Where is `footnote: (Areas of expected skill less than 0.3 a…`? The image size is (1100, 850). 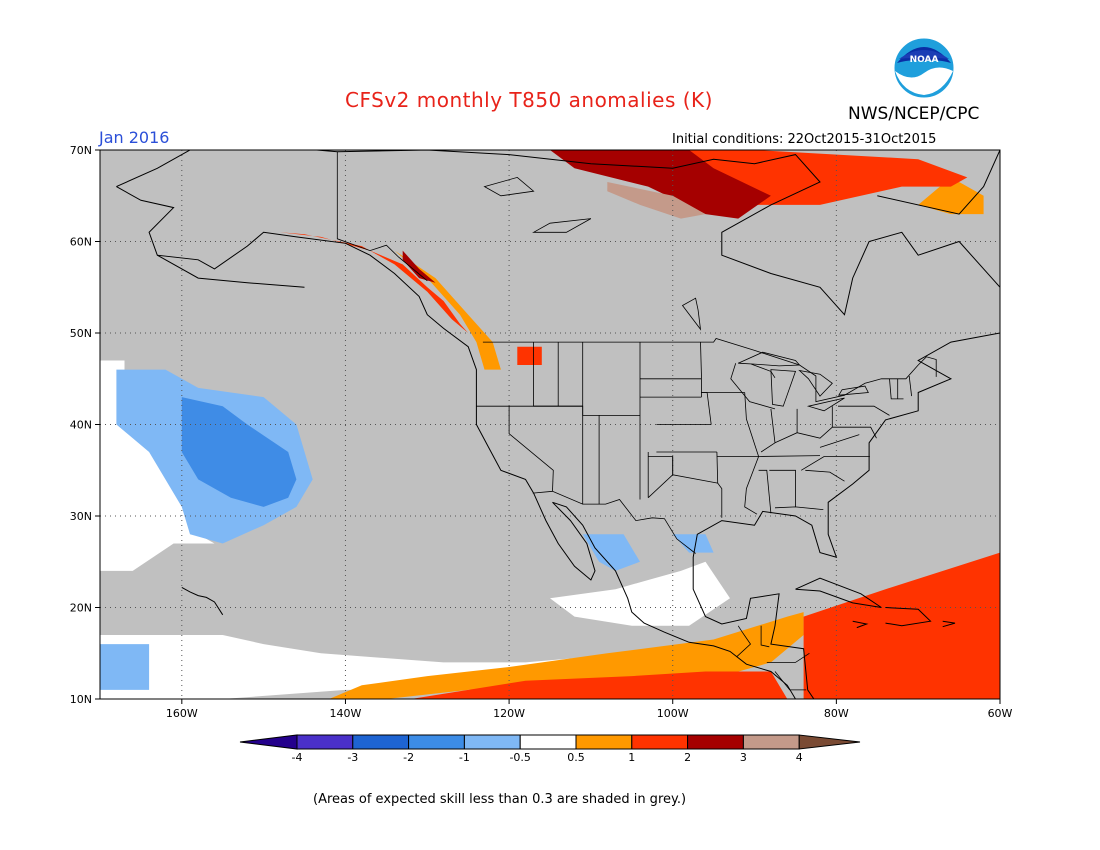
footnote: (Areas of expected skill less than 0.3 a… is located at coordinates (500, 799).